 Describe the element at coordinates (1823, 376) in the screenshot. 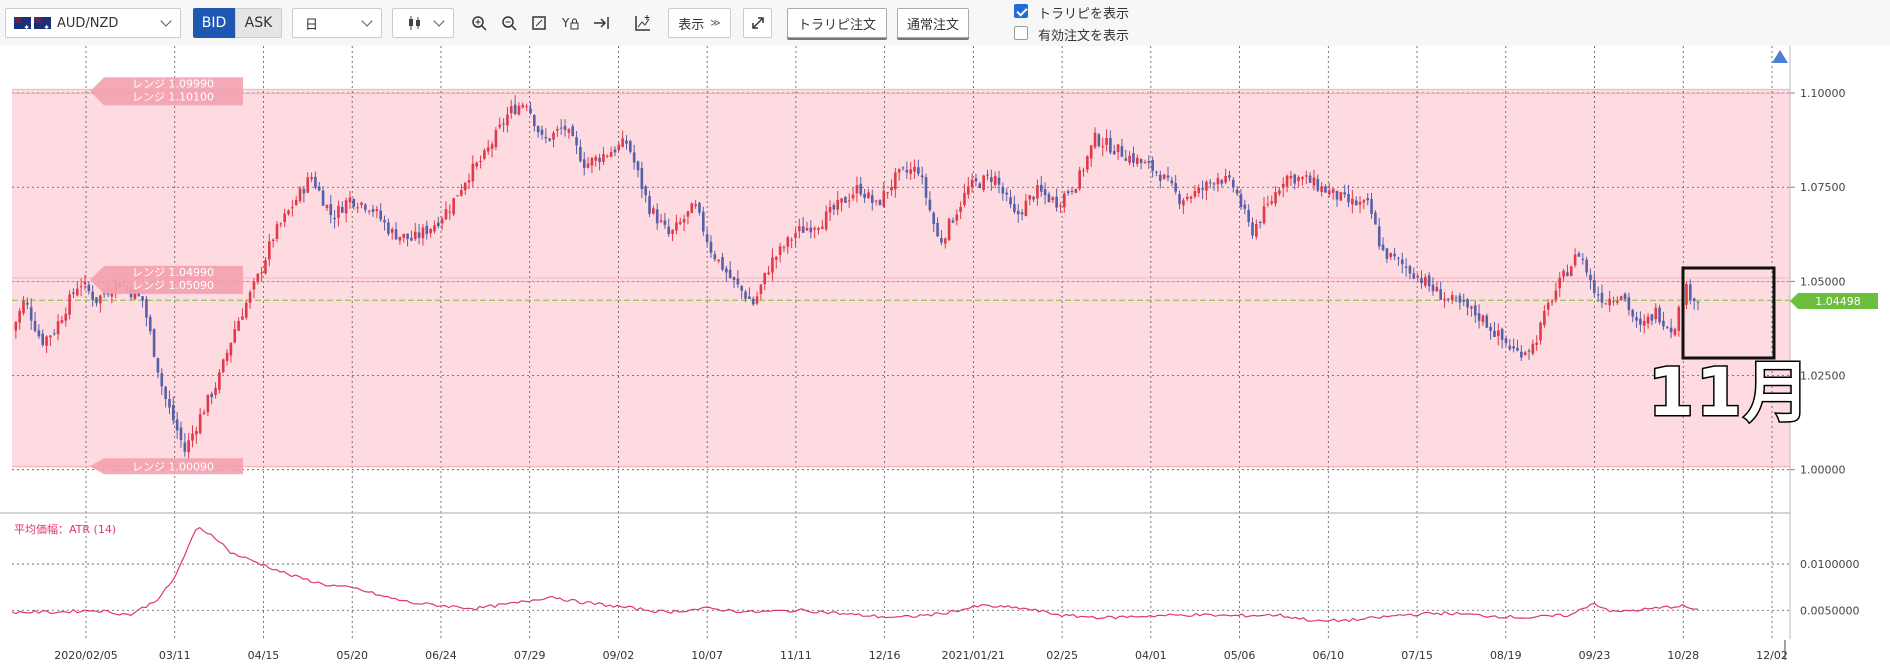

I see `price-tick-label: 1.02500` at that location.